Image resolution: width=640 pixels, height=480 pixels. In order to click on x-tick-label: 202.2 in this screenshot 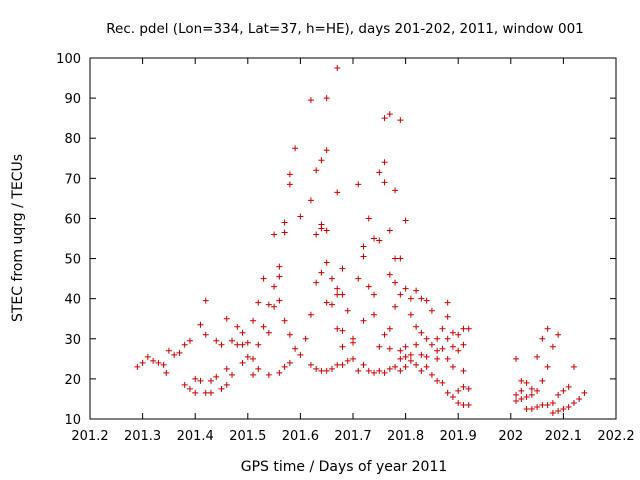, I will do `click(615, 436)`.